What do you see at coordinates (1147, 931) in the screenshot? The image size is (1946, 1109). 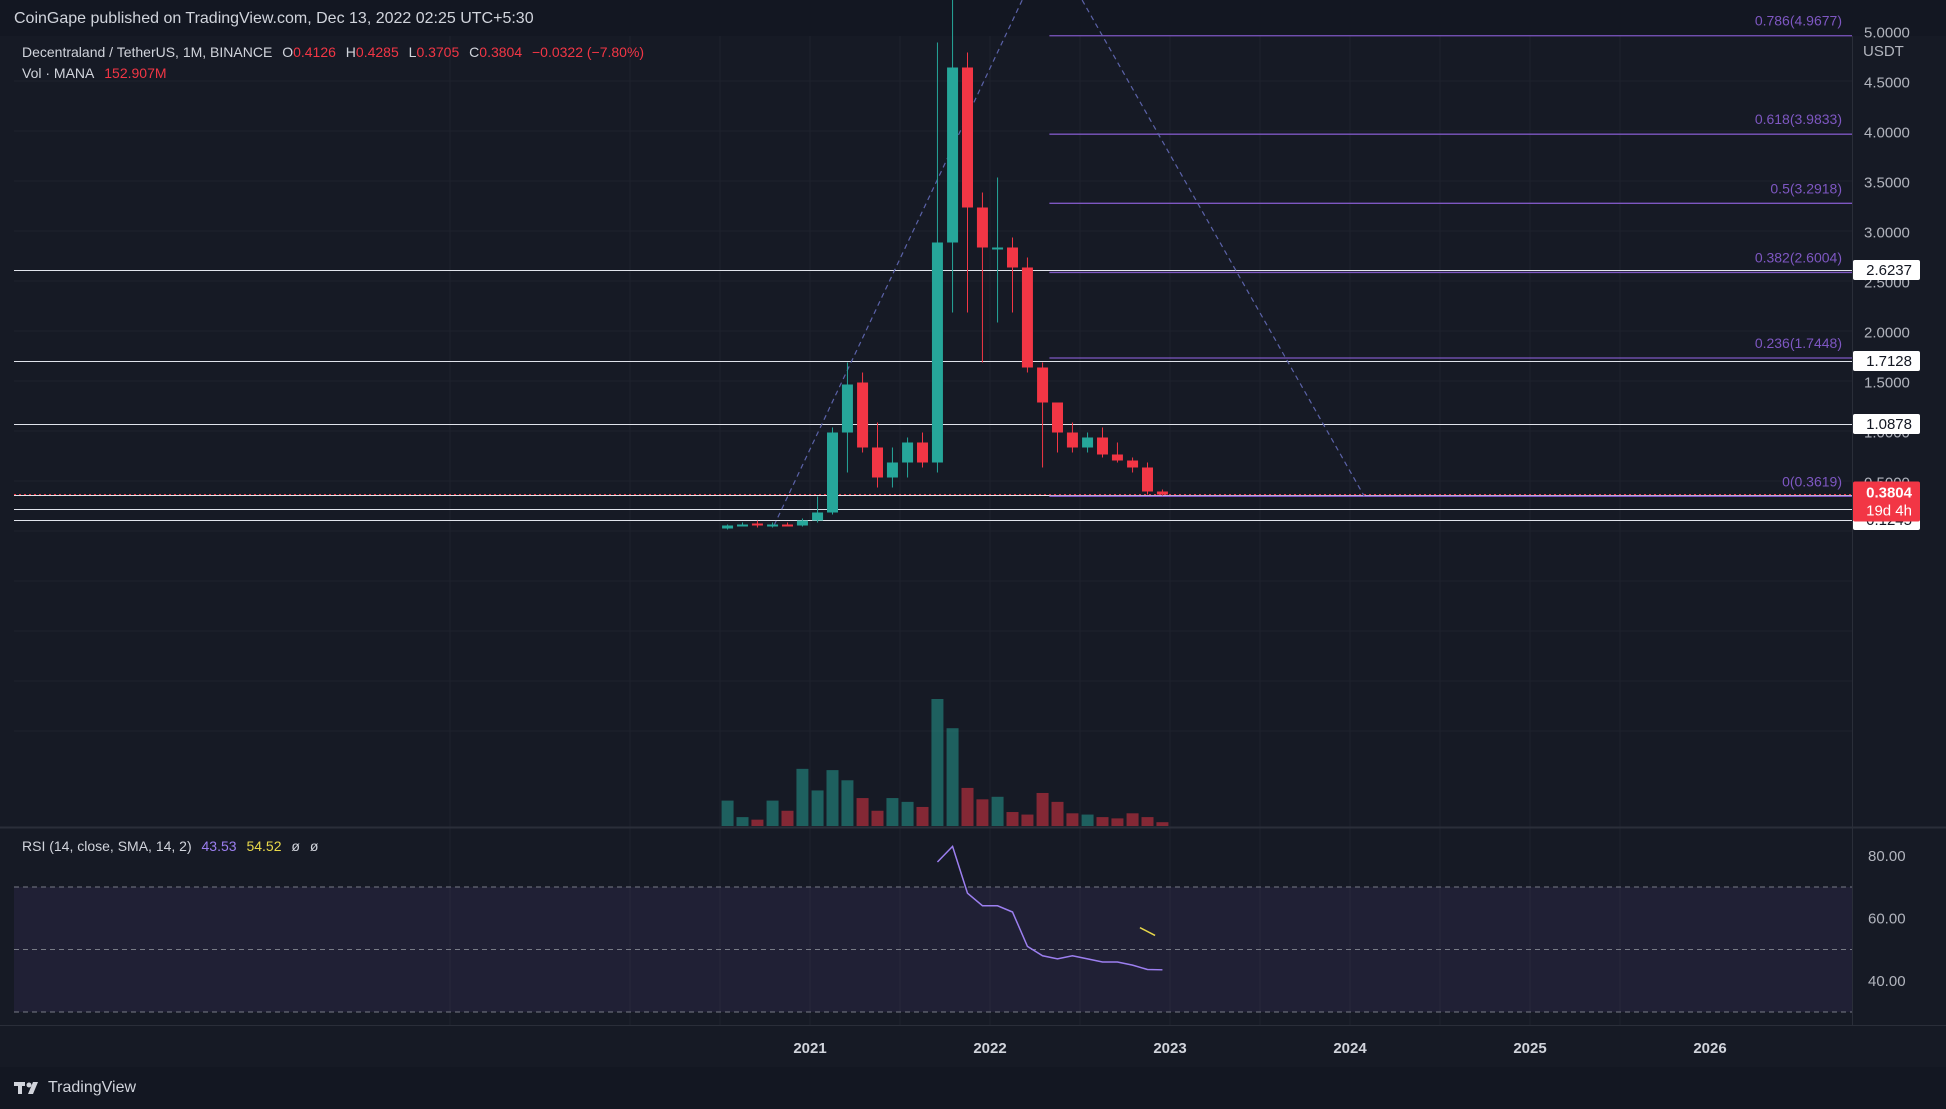 I see `rsi-sma-line` at bounding box center [1147, 931].